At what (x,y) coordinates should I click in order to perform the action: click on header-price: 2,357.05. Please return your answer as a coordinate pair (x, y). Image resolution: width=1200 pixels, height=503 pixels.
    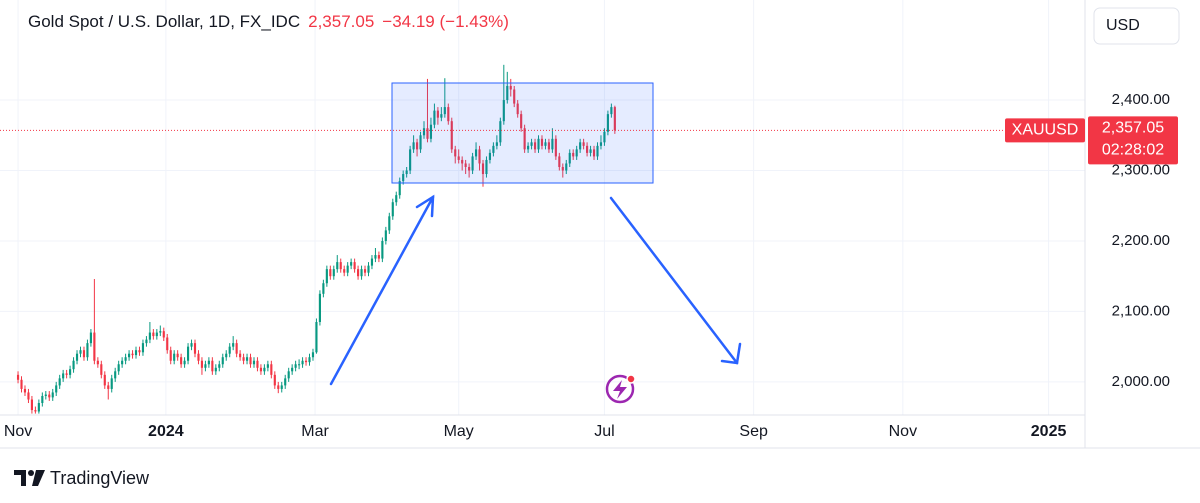
    Looking at the image, I should click on (341, 21).